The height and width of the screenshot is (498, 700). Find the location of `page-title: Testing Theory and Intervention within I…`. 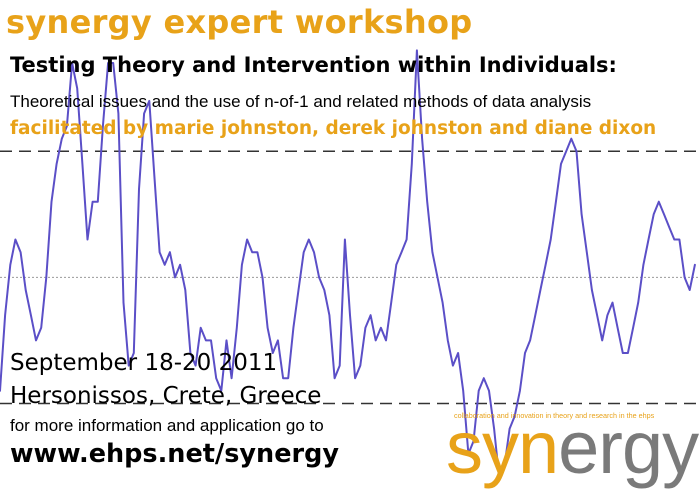

page-title: Testing Theory and Intervention within I… is located at coordinates (313, 65).